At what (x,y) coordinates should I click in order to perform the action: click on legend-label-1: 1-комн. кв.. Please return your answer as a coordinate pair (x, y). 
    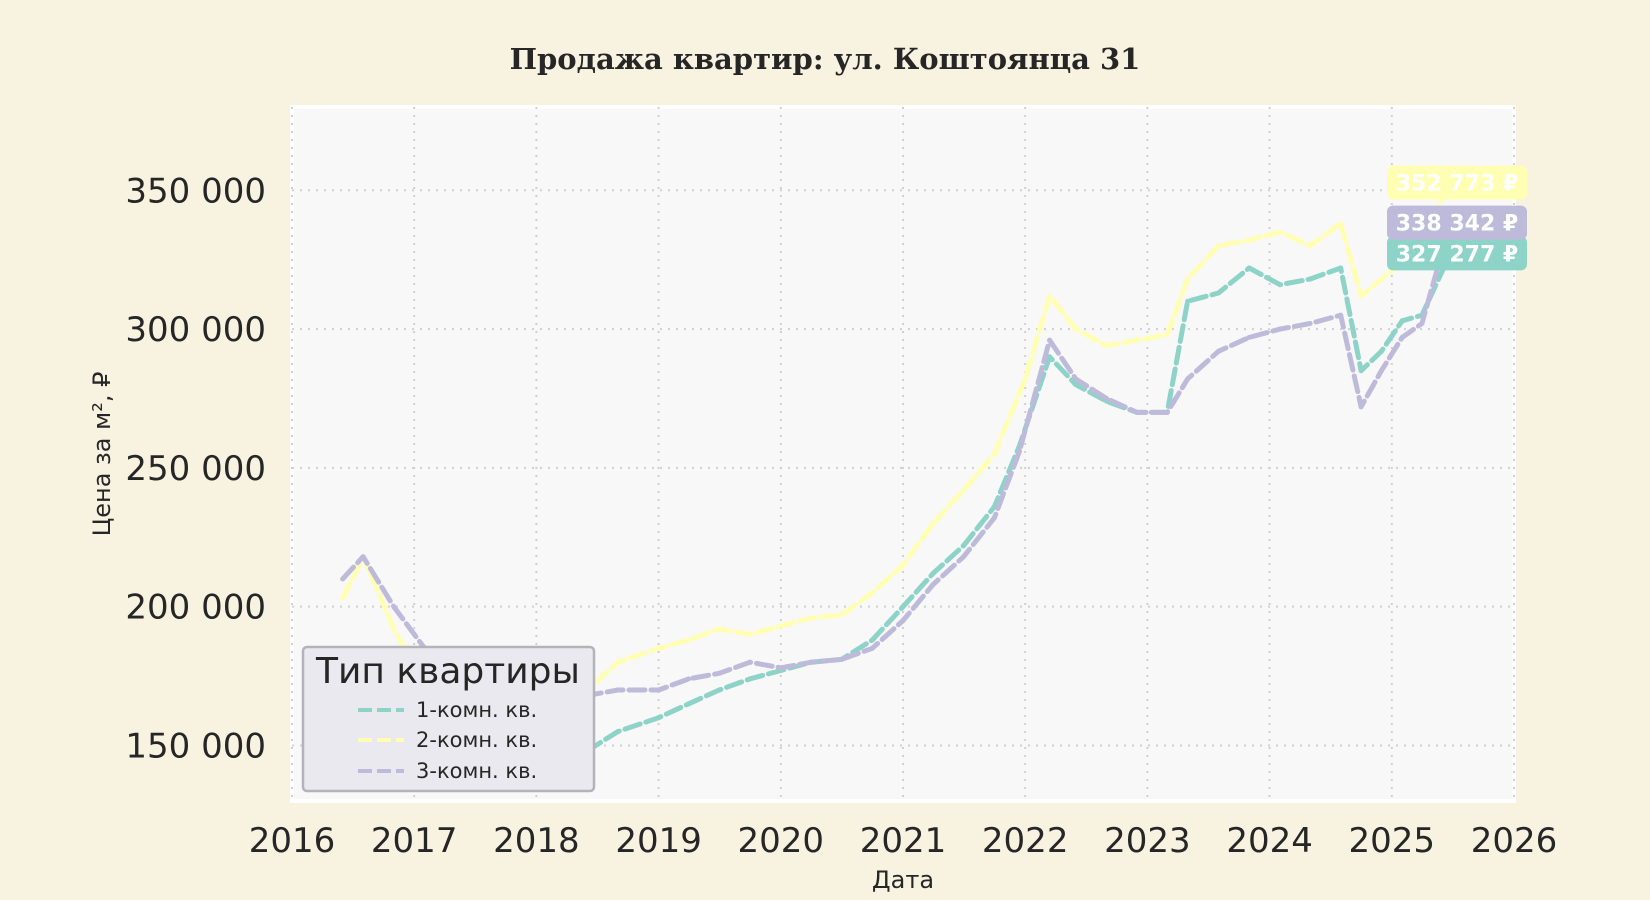
    Looking at the image, I should click on (476, 710).